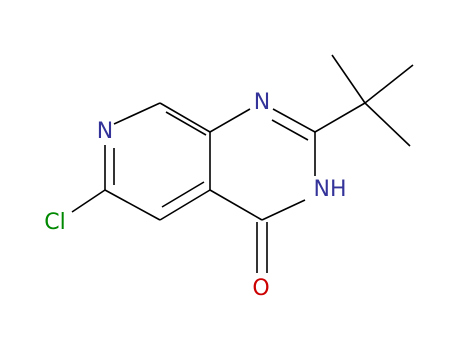 The image size is (455, 350). What do you see at coordinates (260, 288) in the screenshot?
I see `atom-label: O` at bounding box center [260, 288].